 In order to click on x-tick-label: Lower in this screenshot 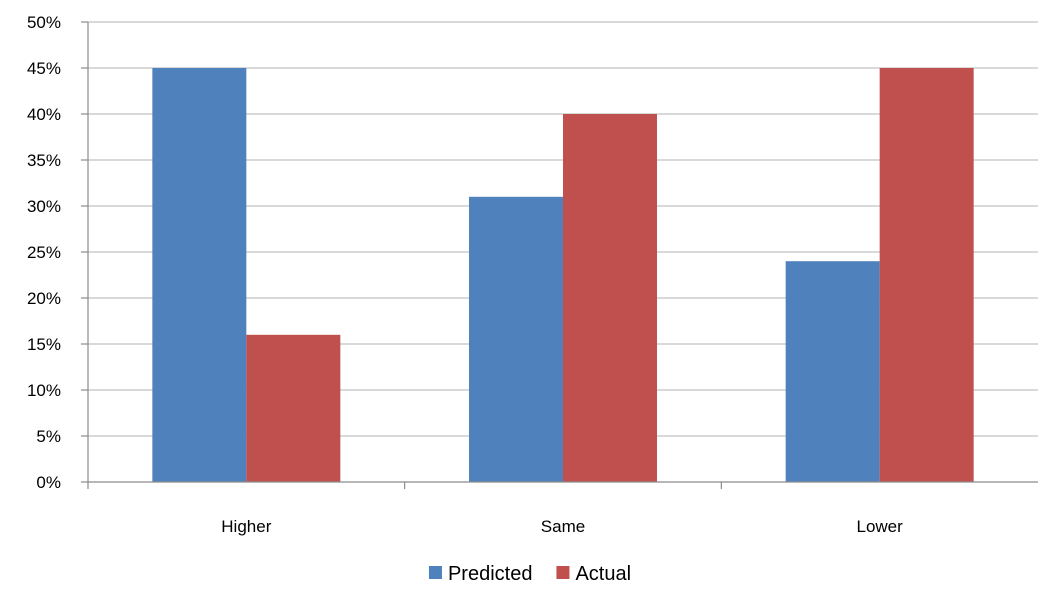, I will do `click(880, 526)`.